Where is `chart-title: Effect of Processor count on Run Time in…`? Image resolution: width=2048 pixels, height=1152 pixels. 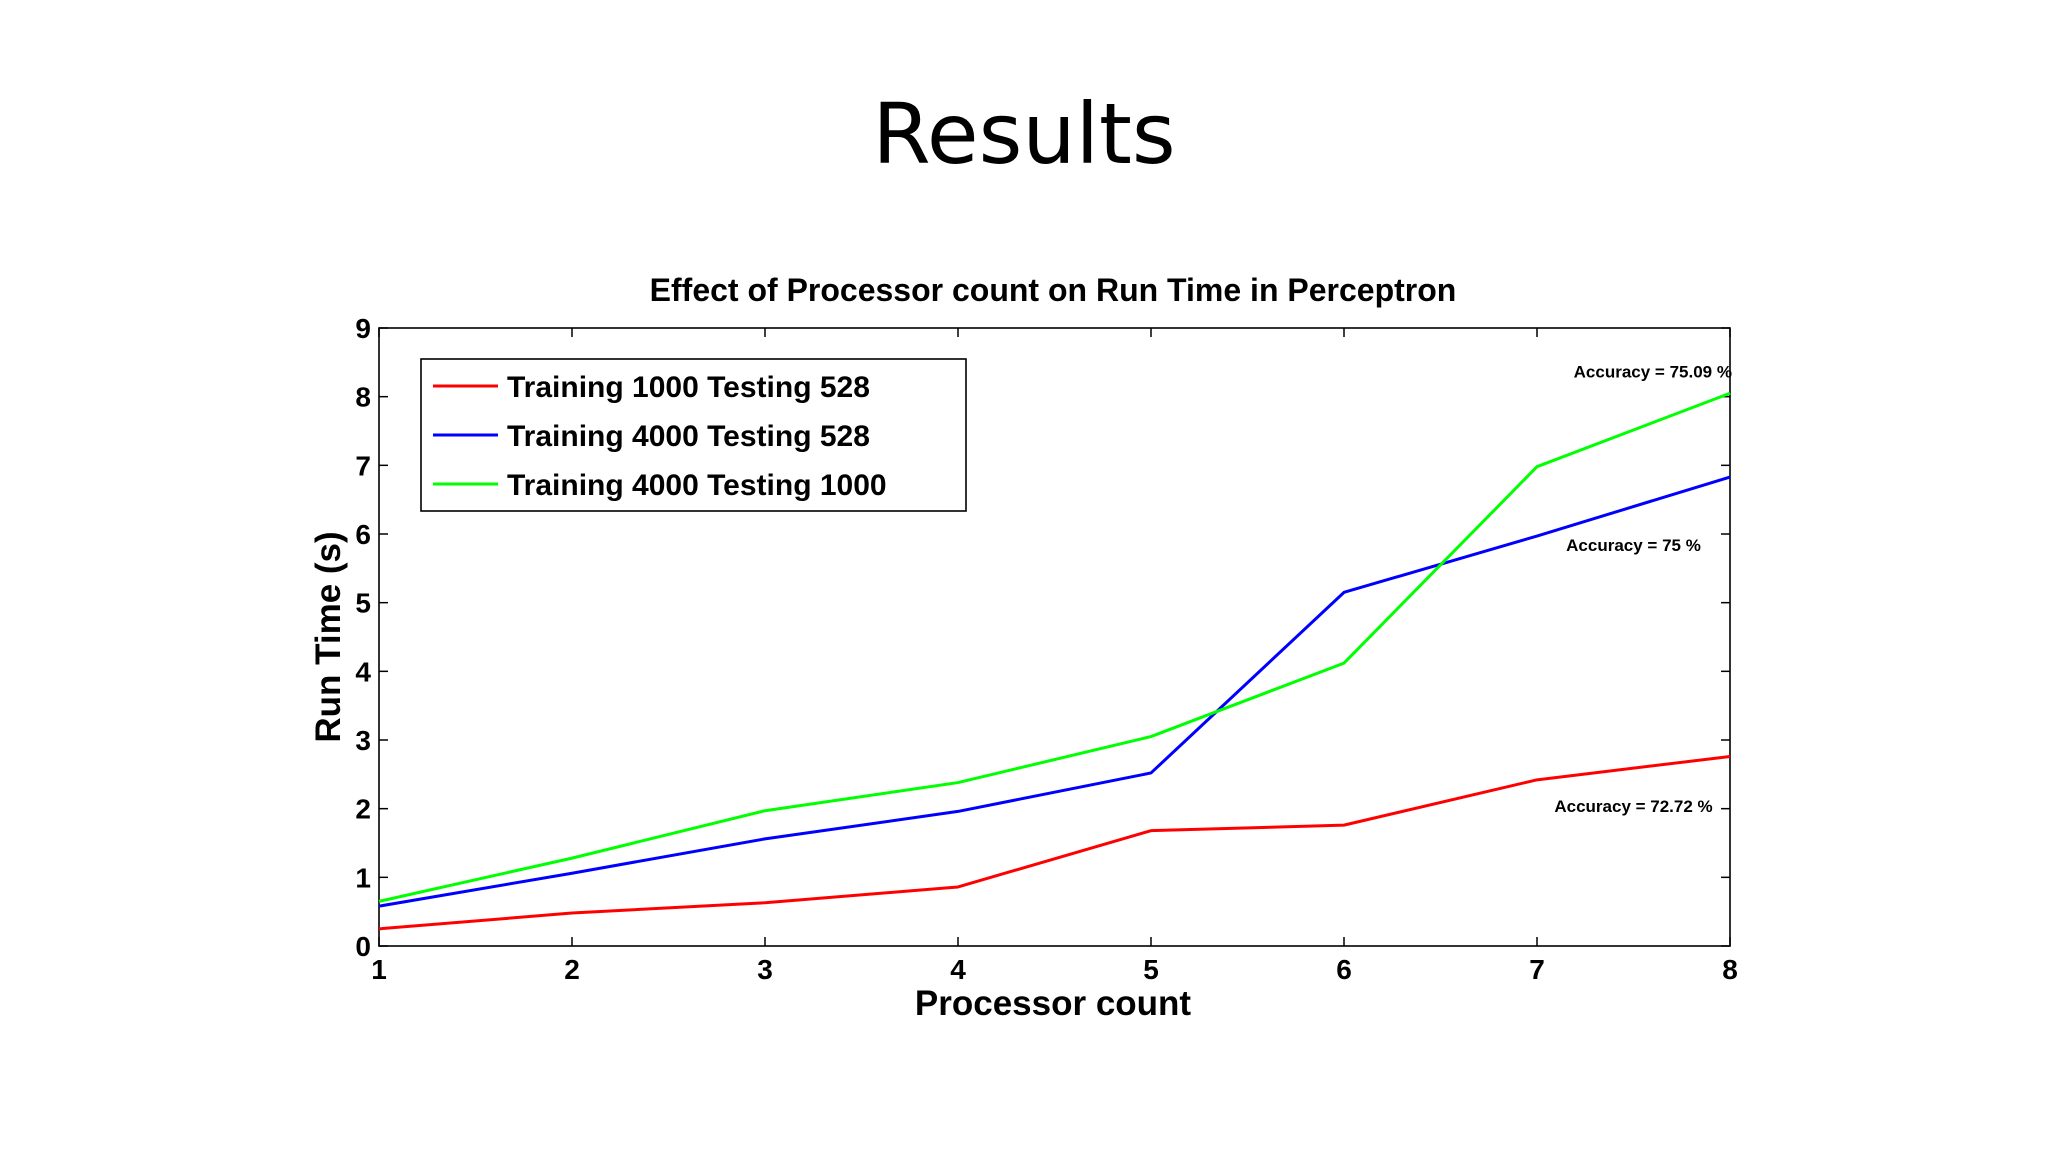
chart-title: Effect of Processor count on Run Time in… is located at coordinates (1053, 290).